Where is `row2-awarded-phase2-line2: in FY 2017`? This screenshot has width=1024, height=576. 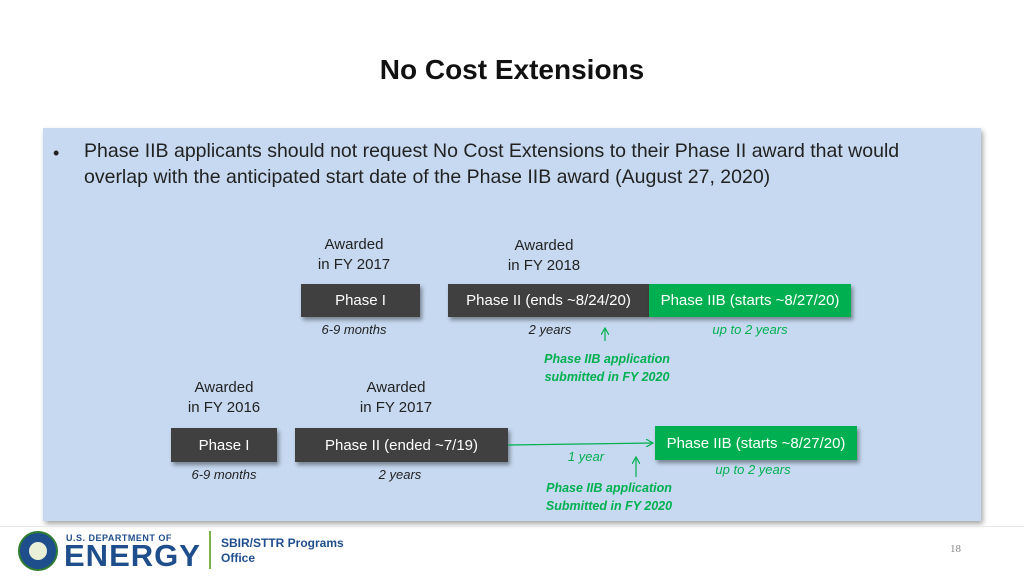 row2-awarded-phase2-line2: in FY 2017 is located at coordinates (396, 407).